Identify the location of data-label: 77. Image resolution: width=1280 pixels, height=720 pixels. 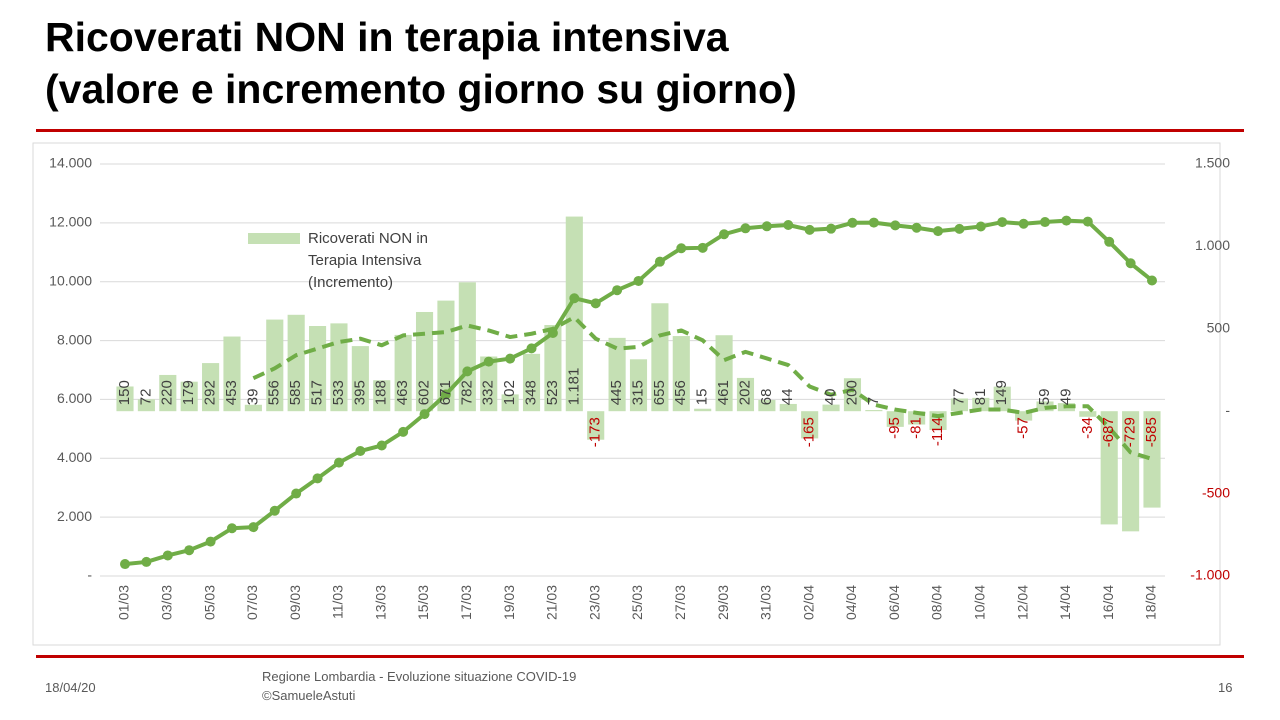
(958, 397).